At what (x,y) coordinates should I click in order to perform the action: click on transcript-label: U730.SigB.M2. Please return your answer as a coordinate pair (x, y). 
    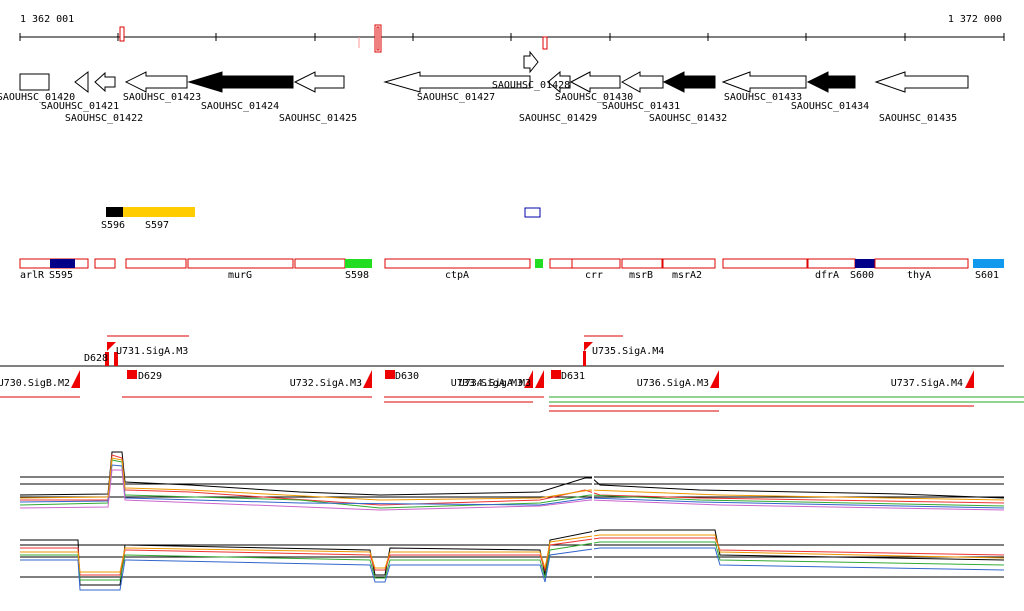
    Looking at the image, I should click on (35, 383).